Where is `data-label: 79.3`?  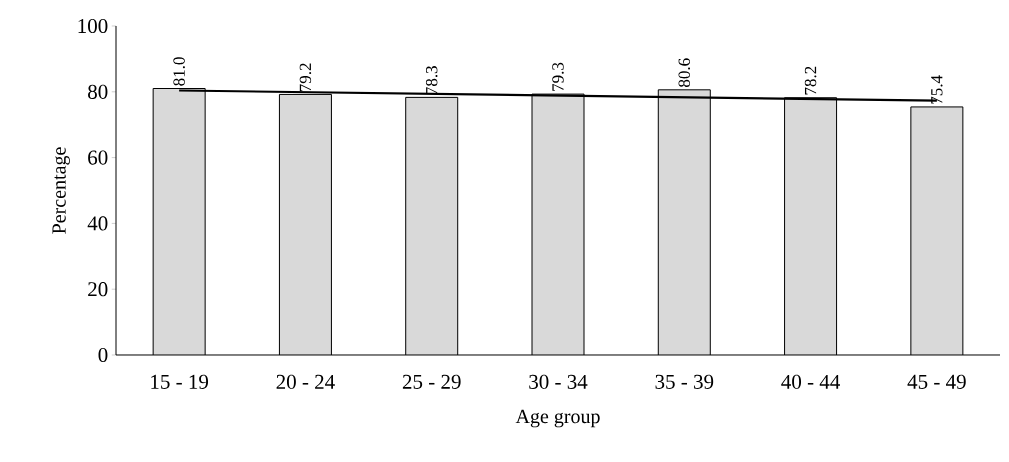
data-label: 79.3 is located at coordinates (558, 76).